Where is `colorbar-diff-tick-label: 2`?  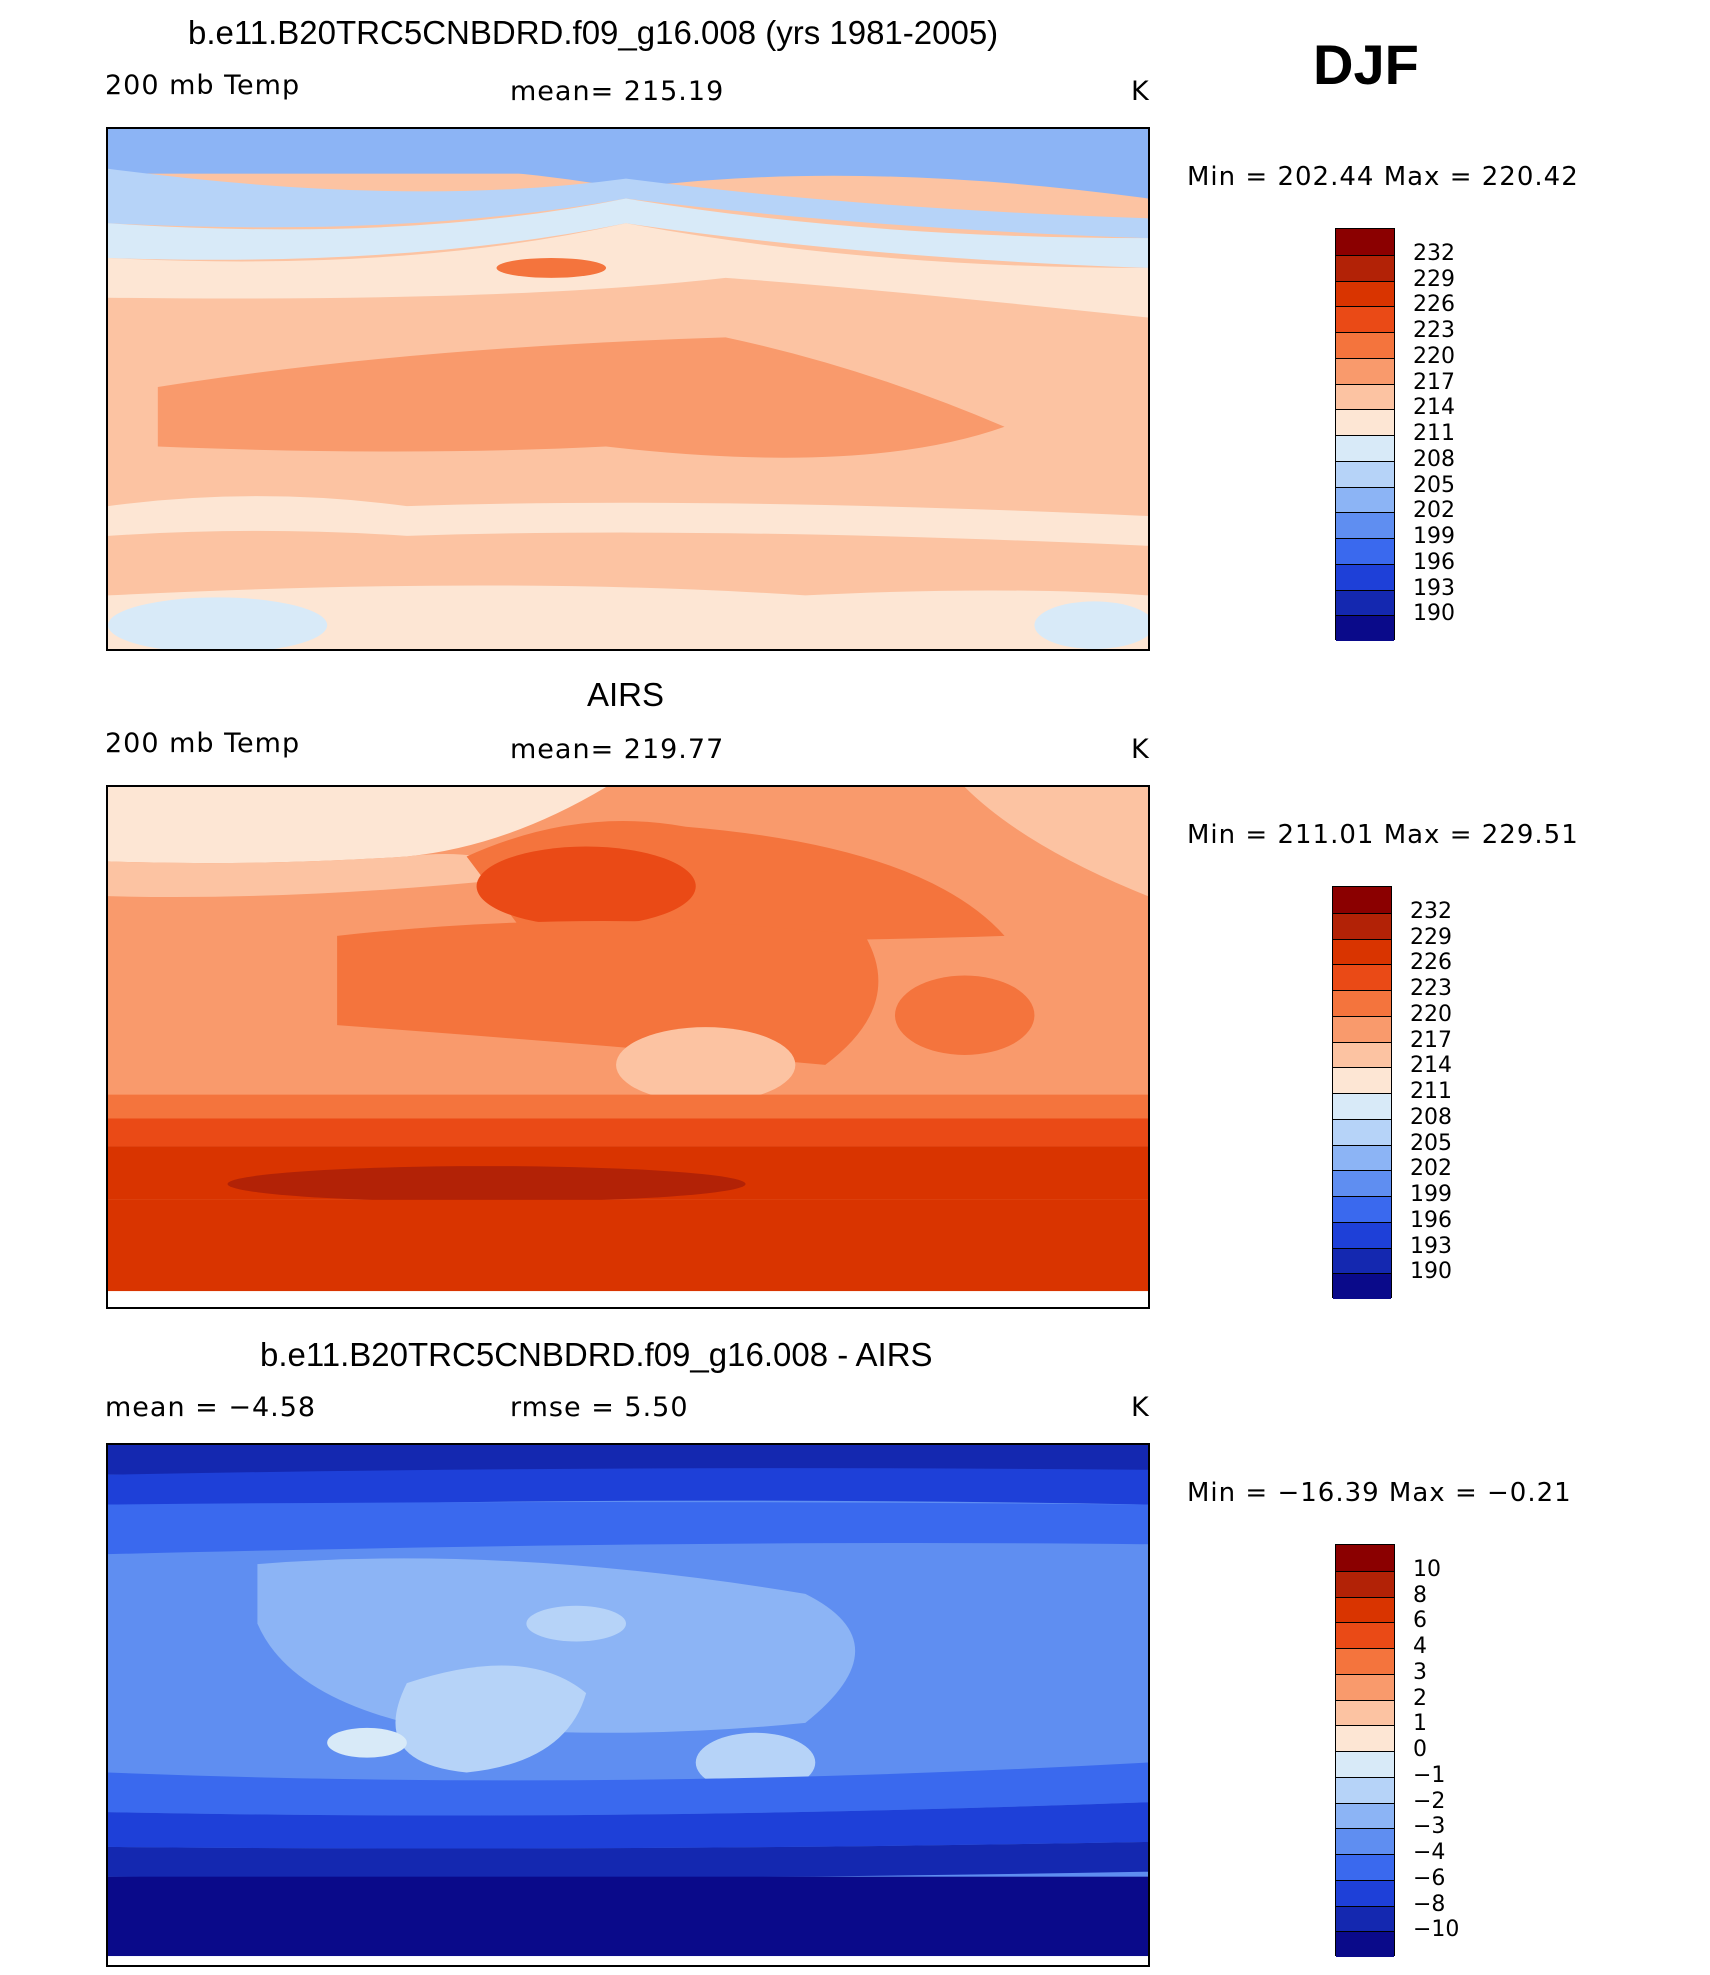
colorbar-diff-tick-label: 2 is located at coordinates (1420, 1698).